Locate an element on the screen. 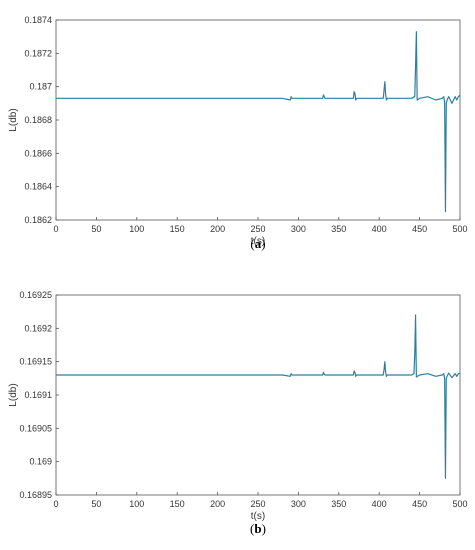 This screenshot has width=475, height=550. y-tick-label: 0.16915 is located at coordinates (35, 362).